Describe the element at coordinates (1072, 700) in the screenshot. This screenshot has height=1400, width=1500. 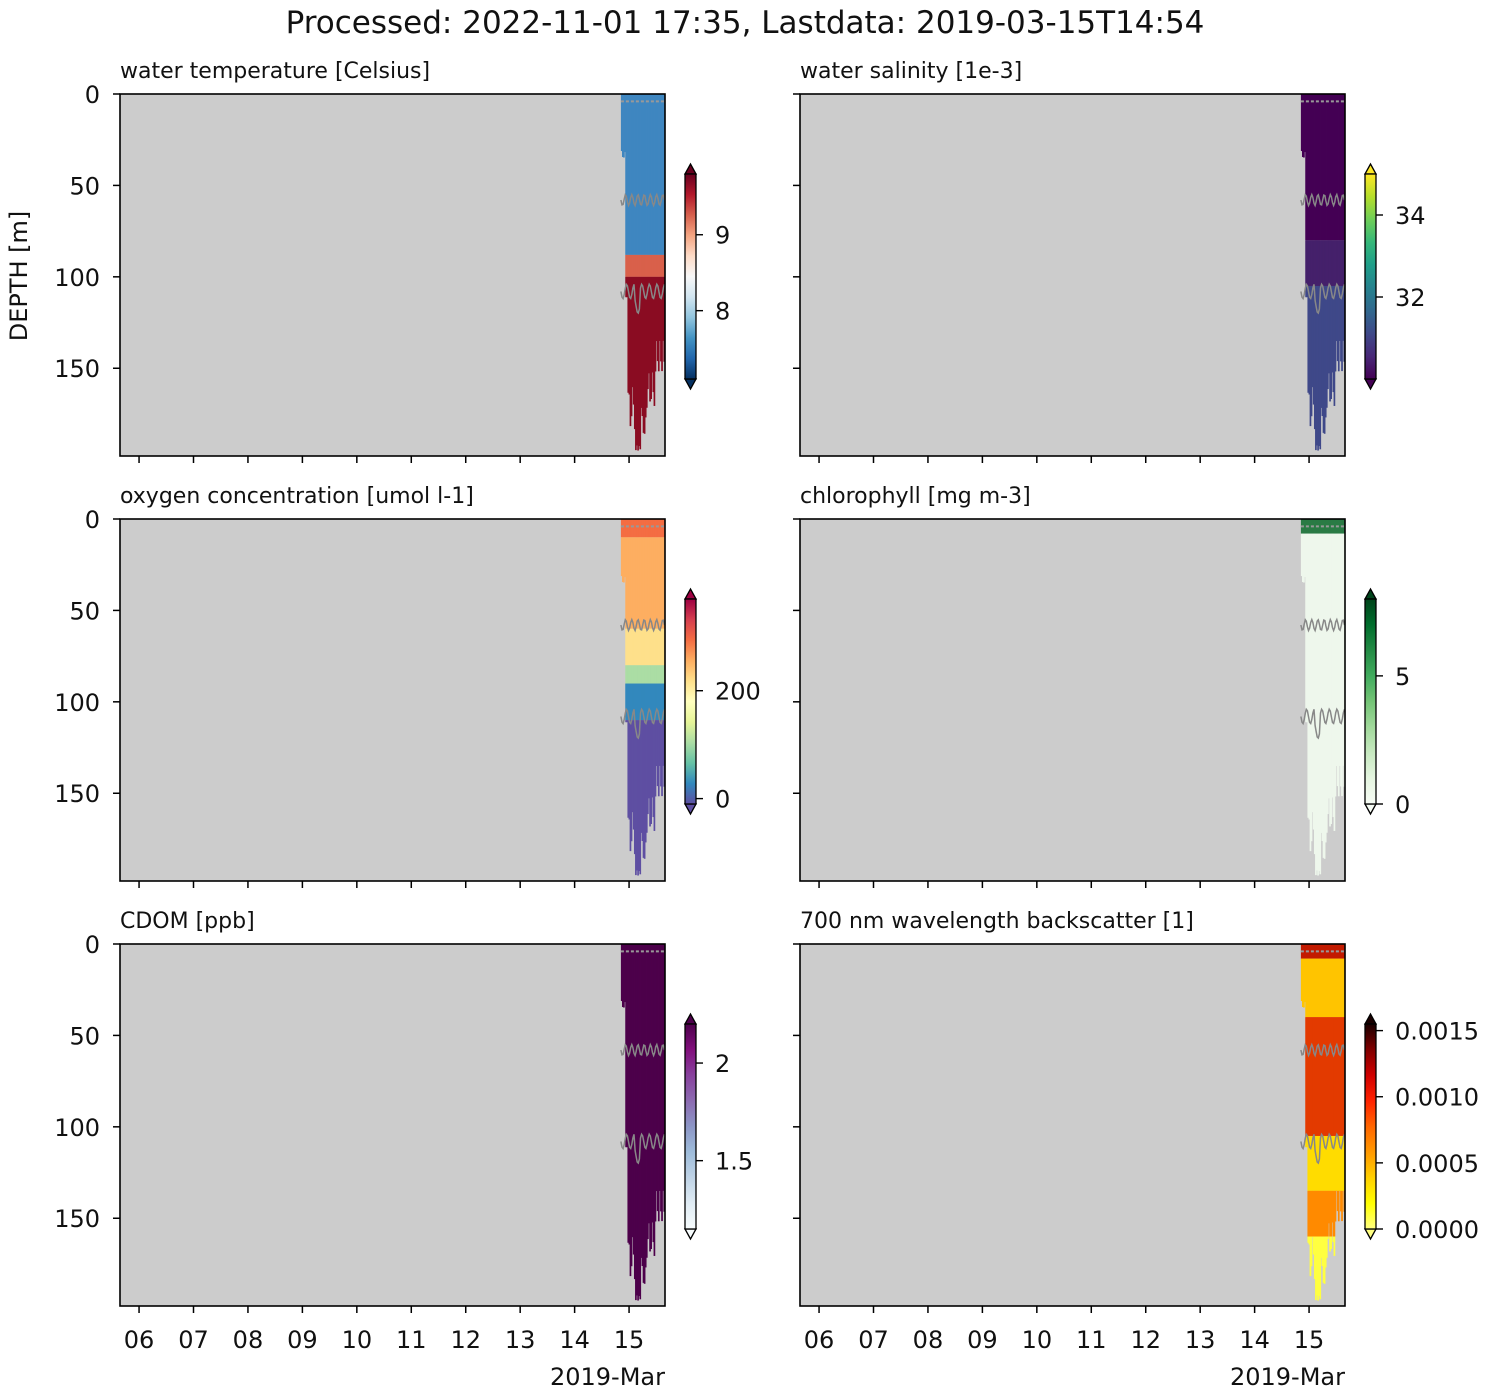
I see `axes-frame` at that location.